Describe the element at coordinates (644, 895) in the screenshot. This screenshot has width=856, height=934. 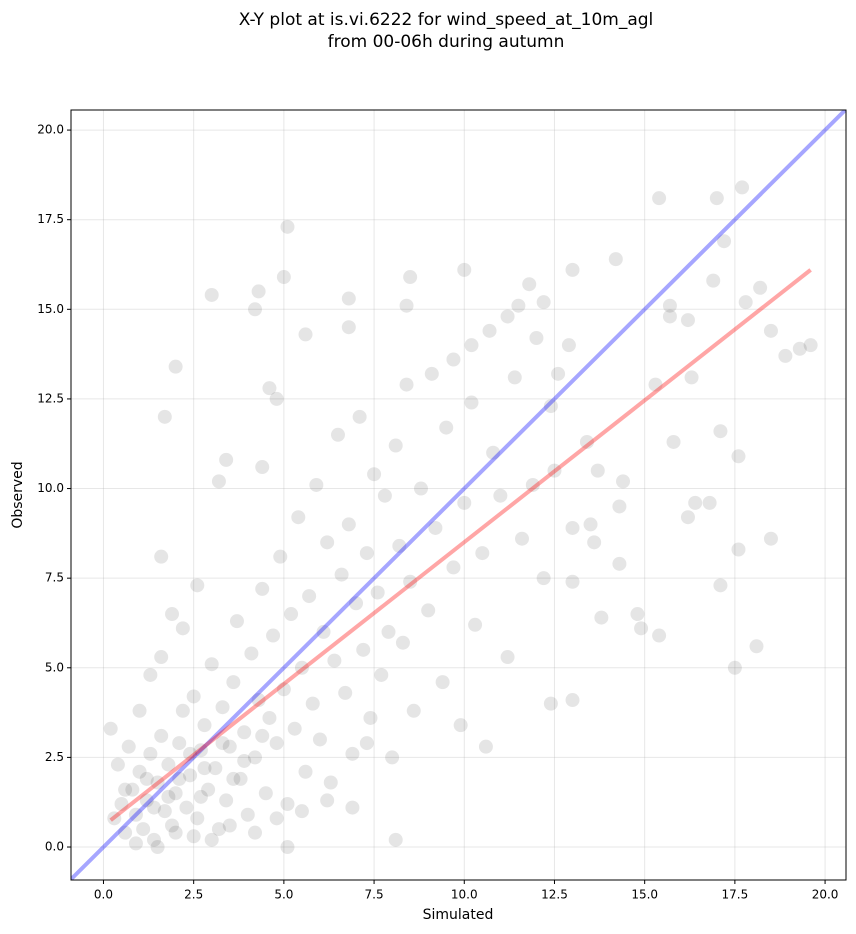
I see `x-tick-label: 15.0` at that location.